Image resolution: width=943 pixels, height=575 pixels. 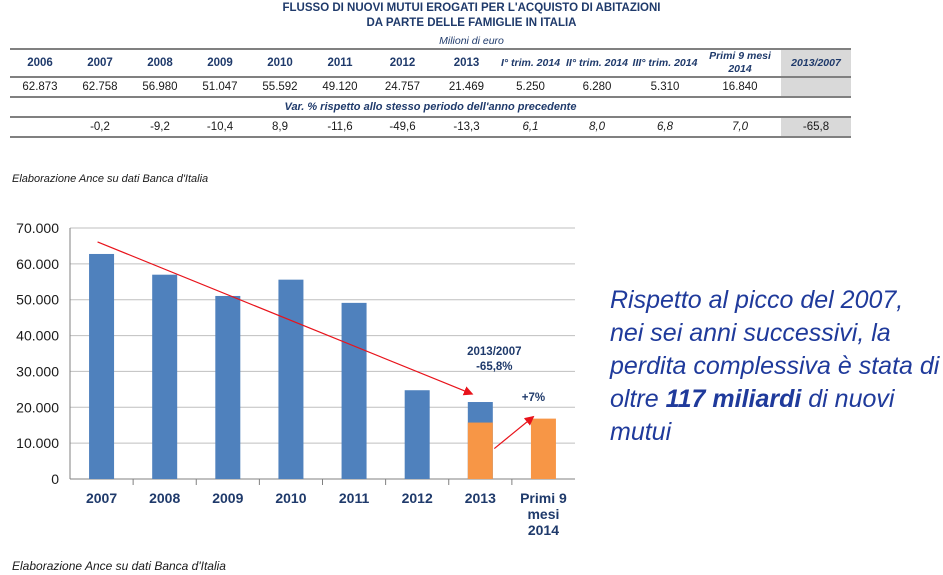 What do you see at coordinates (740, 63) in the screenshot?
I see `header-cell: Primi 9 mesi 2014` at bounding box center [740, 63].